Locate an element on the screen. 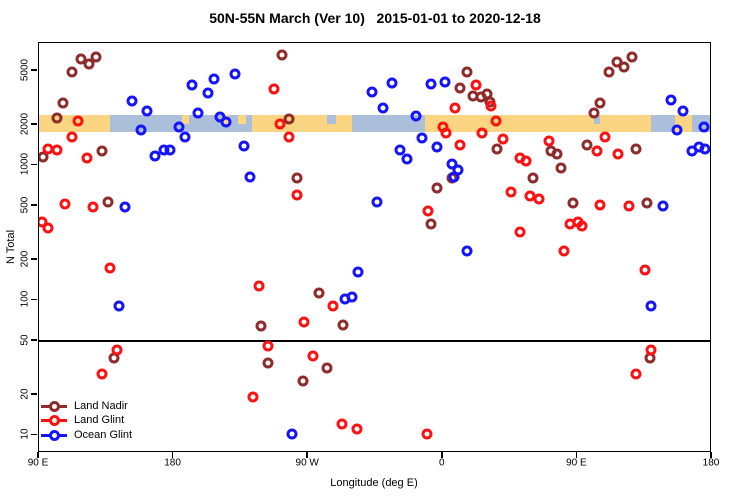 This screenshot has width=750, height=500. reference-line-n50 is located at coordinates (374, 341).